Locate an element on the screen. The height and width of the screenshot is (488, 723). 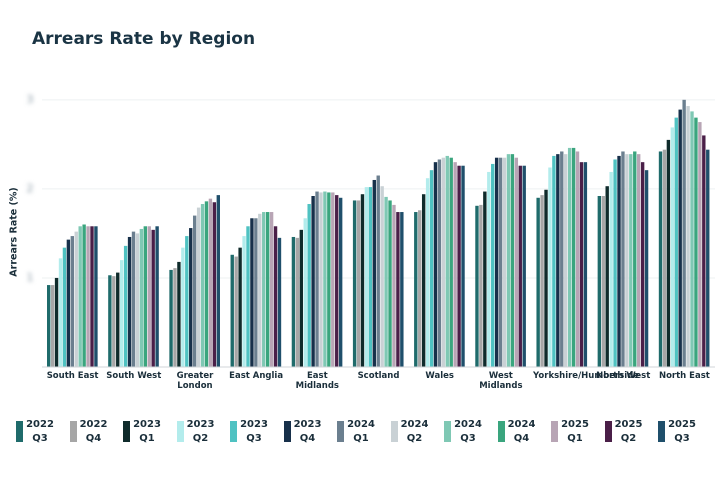
legend-label: 2024 Q4 is located at coordinates (521, 431).